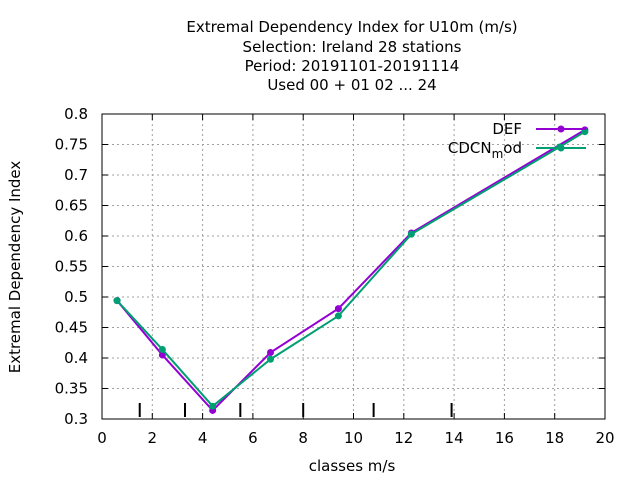 This screenshot has width=640, height=480. Describe the element at coordinates (76, 419) in the screenshot. I see `y-tick-label: 0.3` at that location.